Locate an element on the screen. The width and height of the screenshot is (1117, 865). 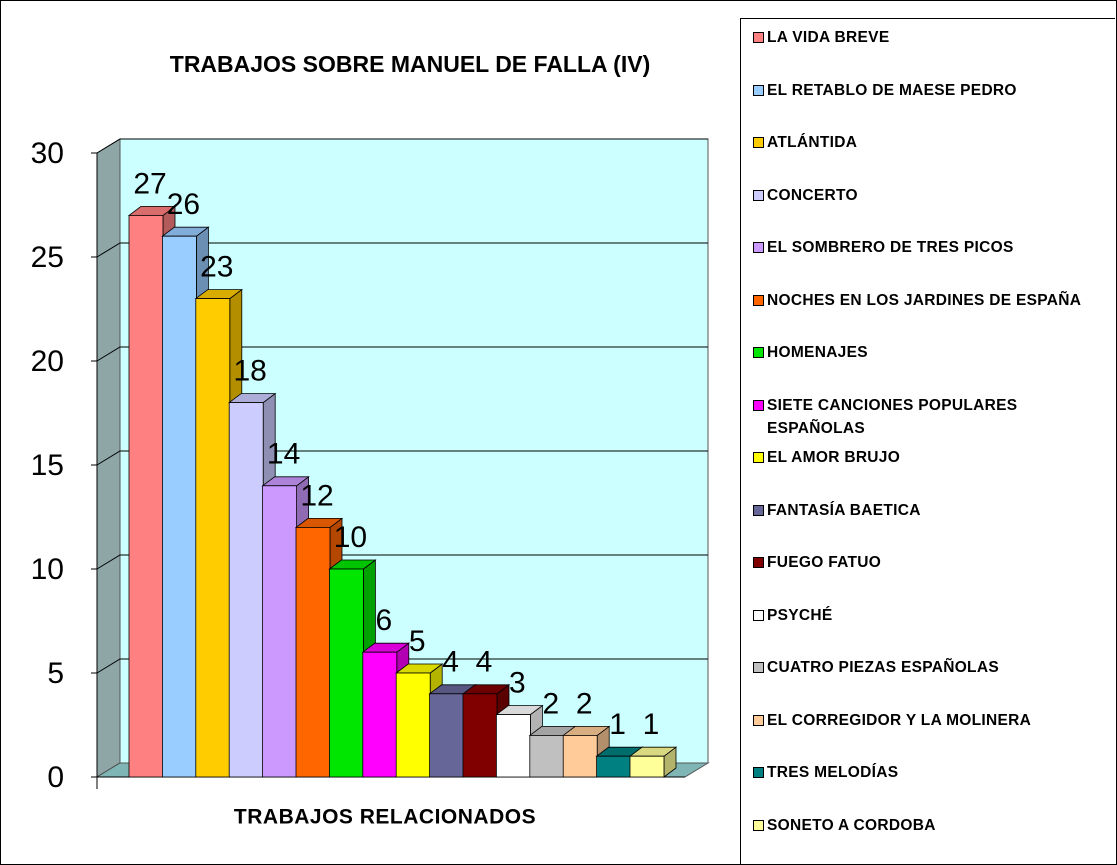
legend-label: SIETE CANCIONES POPULARES ESPAÑOLAS is located at coordinates (892, 416).